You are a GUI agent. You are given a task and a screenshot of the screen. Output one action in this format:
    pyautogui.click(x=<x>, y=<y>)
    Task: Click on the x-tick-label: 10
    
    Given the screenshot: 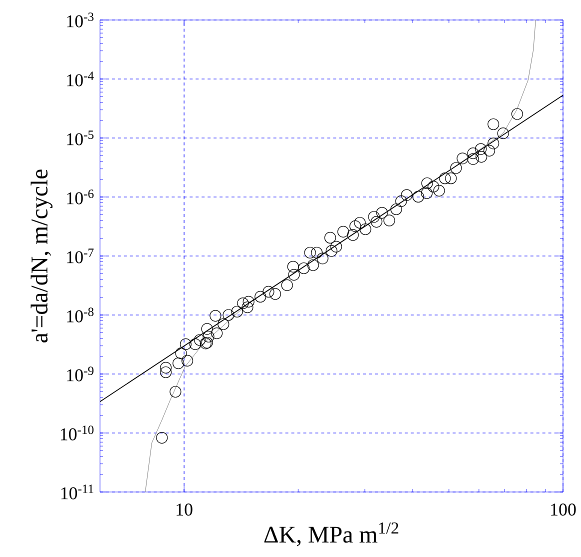 What is the action you would take?
    pyautogui.click(x=184, y=510)
    